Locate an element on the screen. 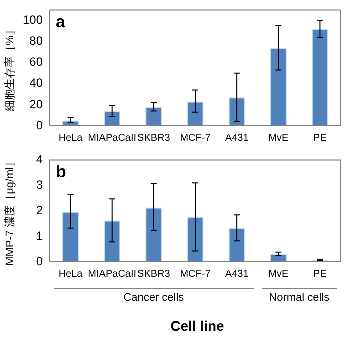  y-tick-label: 40 is located at coordinates (37, 83).